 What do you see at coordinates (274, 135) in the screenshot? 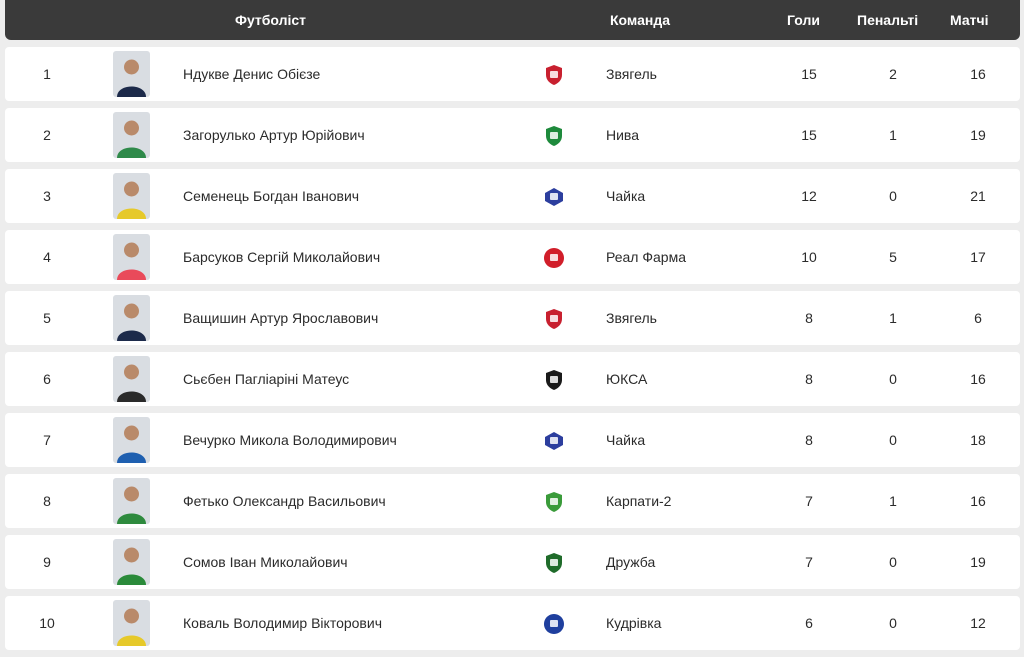
I see `player-name: Загорулько Артур Юрійович` at bounding box center [274, 135].